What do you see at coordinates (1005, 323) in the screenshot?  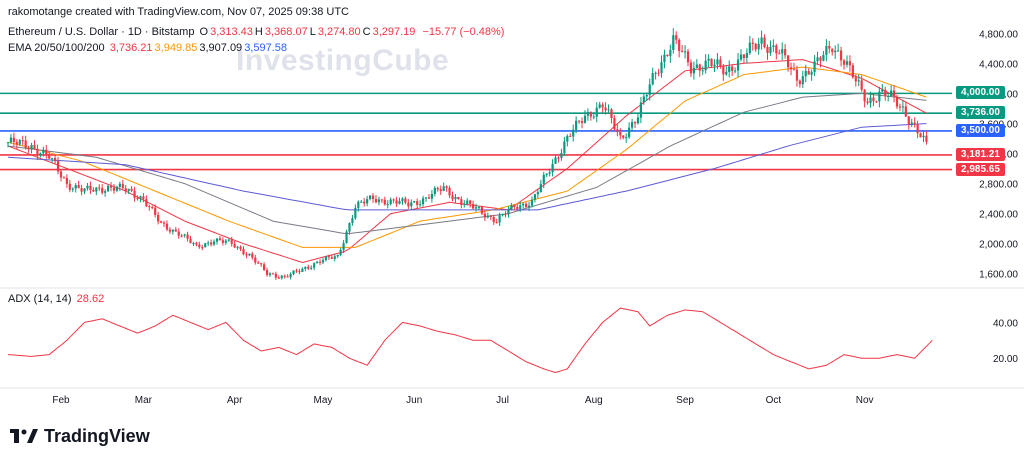 I see `adx-tick-label: 40.00` at bounding box center [1005, 323].